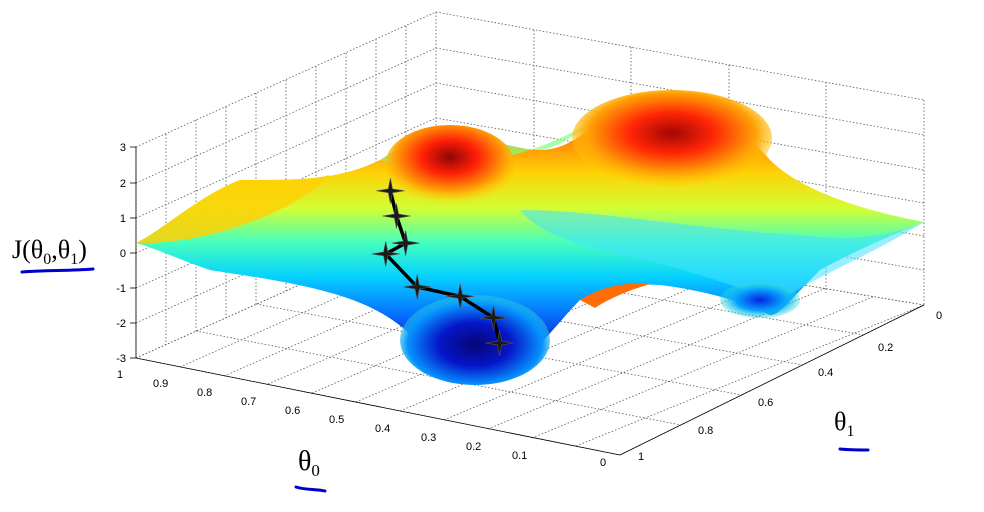  What do you see at coordinates (57, 270) in the screenshot?
I see `z-axis-underline` at bounding box center [57, 270].